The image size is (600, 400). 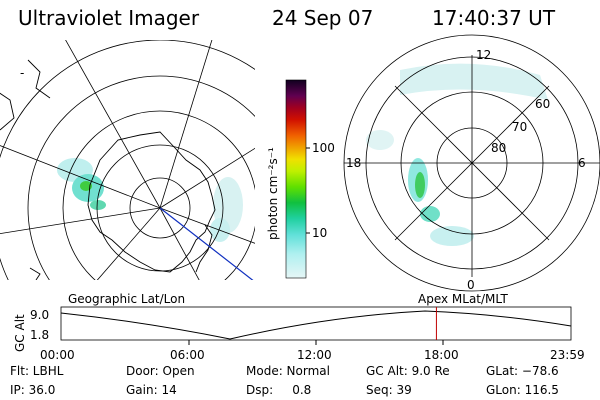 I want to click on mlt-tick-6: 6, so click(x=582, y=163).